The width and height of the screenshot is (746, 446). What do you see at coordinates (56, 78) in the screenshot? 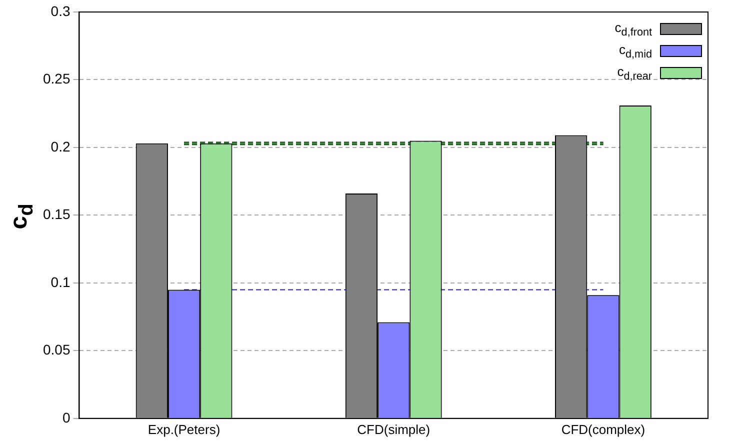
I see `y-tick-label: 0.25` at bounding box center [56, 78].